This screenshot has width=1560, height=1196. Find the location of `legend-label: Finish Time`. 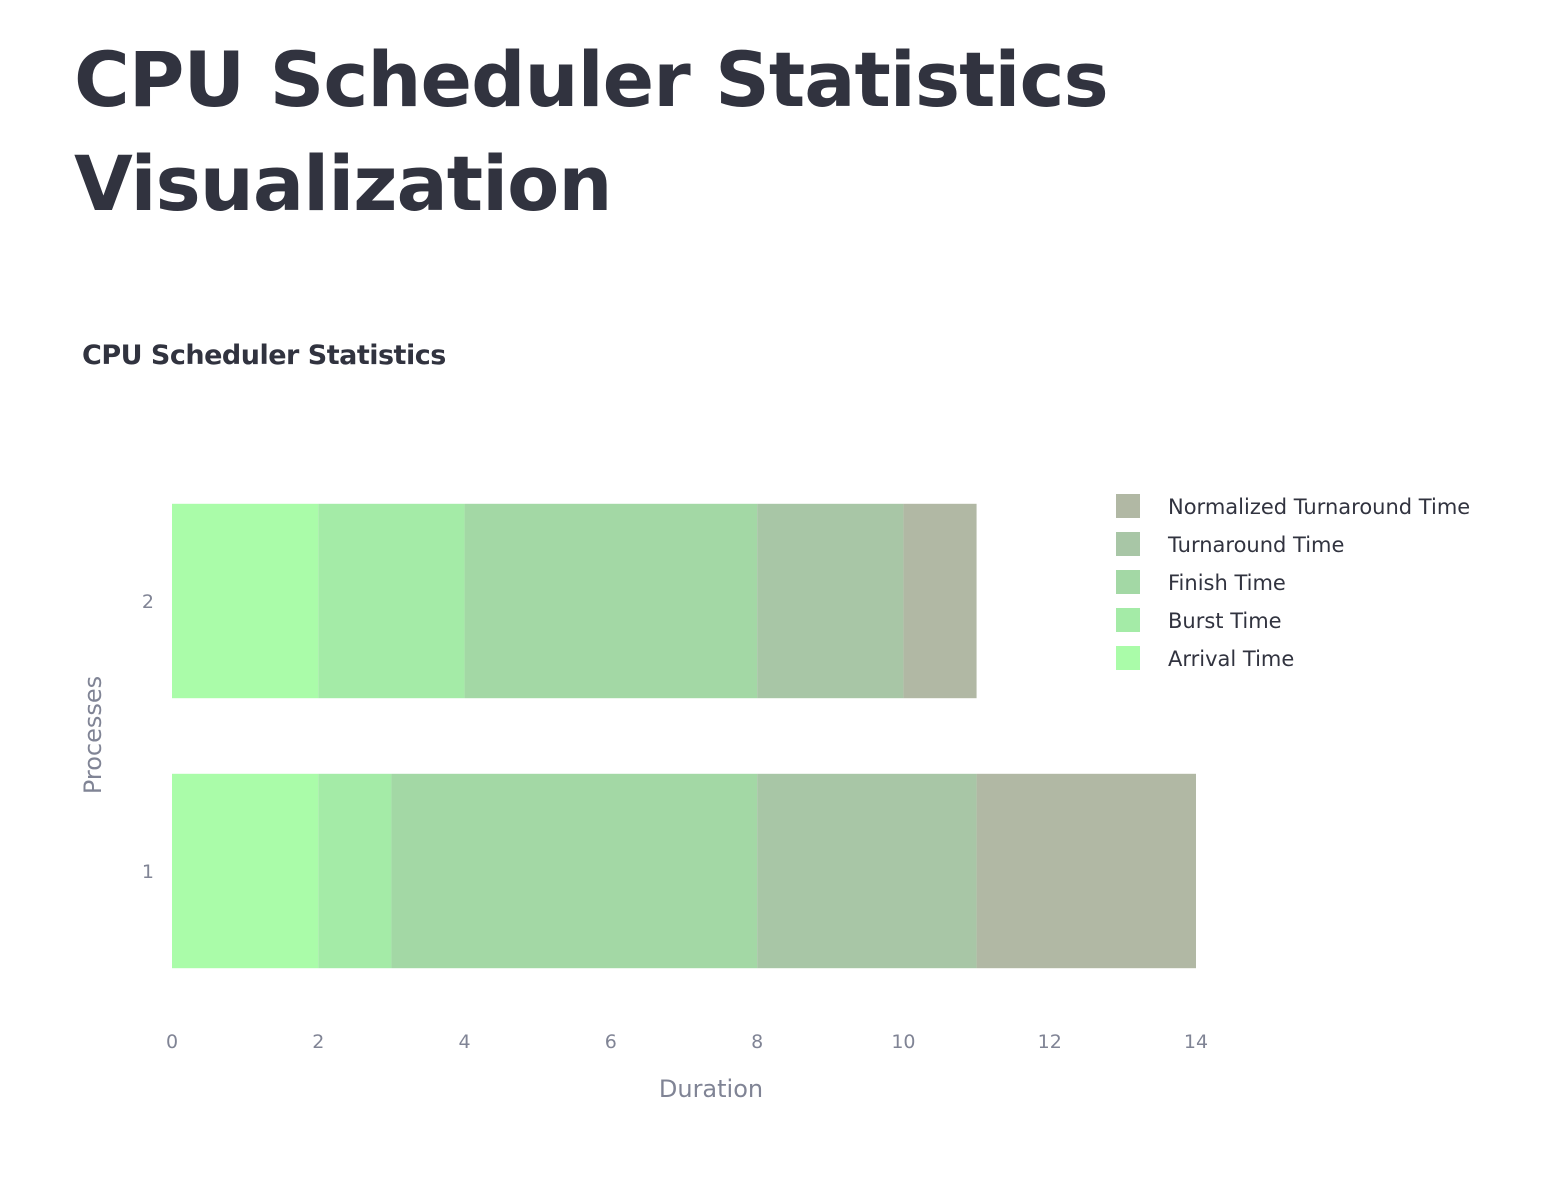

legend-label: Finish Time is located at coordinates (1227, 583).